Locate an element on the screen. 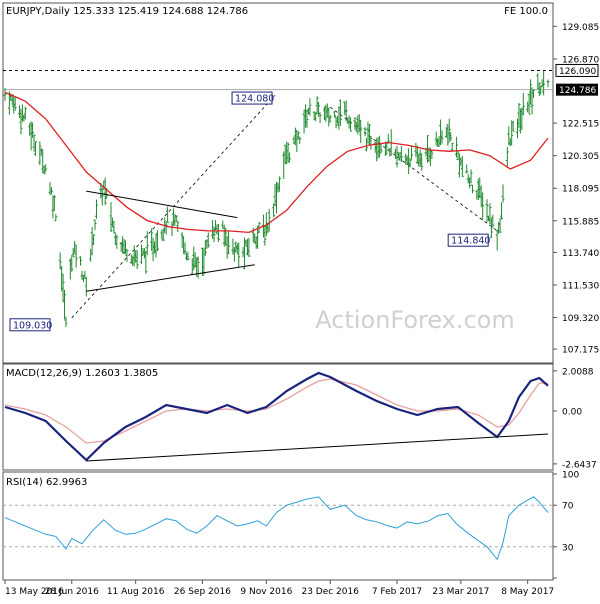  dashed-diagonal-line is located at coordinates (413, 169).